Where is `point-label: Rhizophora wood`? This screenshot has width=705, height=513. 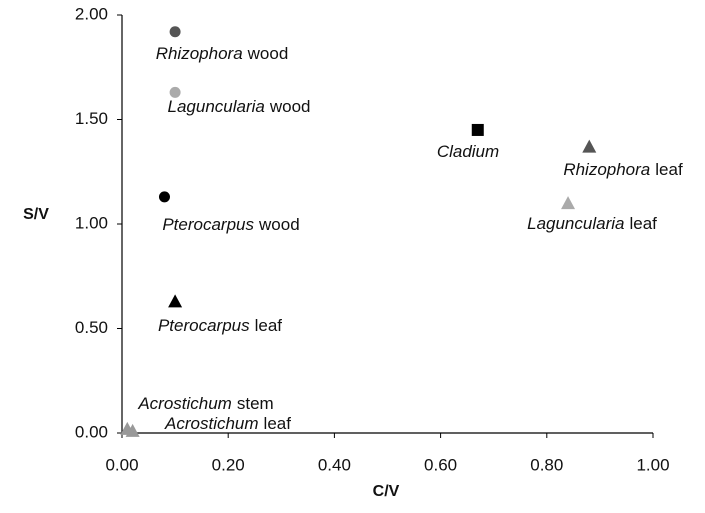 point-label: Rhizophora wood is located at coordinates (222, 53).